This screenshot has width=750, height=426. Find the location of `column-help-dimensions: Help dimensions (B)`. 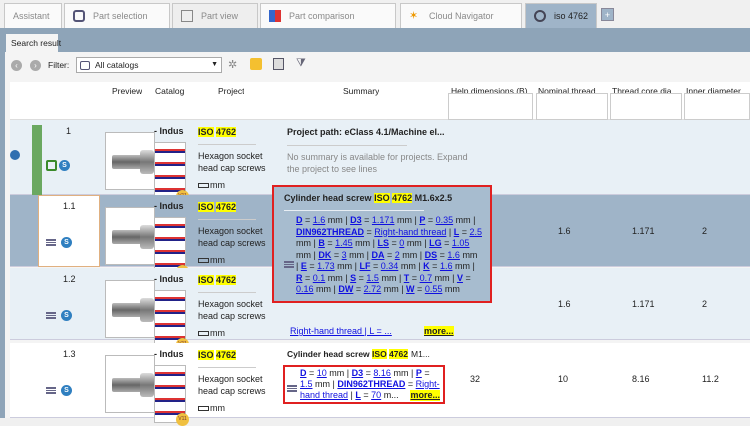

column-help-dimensions: Help dimensions (B) is located at coordinates (489, 91).